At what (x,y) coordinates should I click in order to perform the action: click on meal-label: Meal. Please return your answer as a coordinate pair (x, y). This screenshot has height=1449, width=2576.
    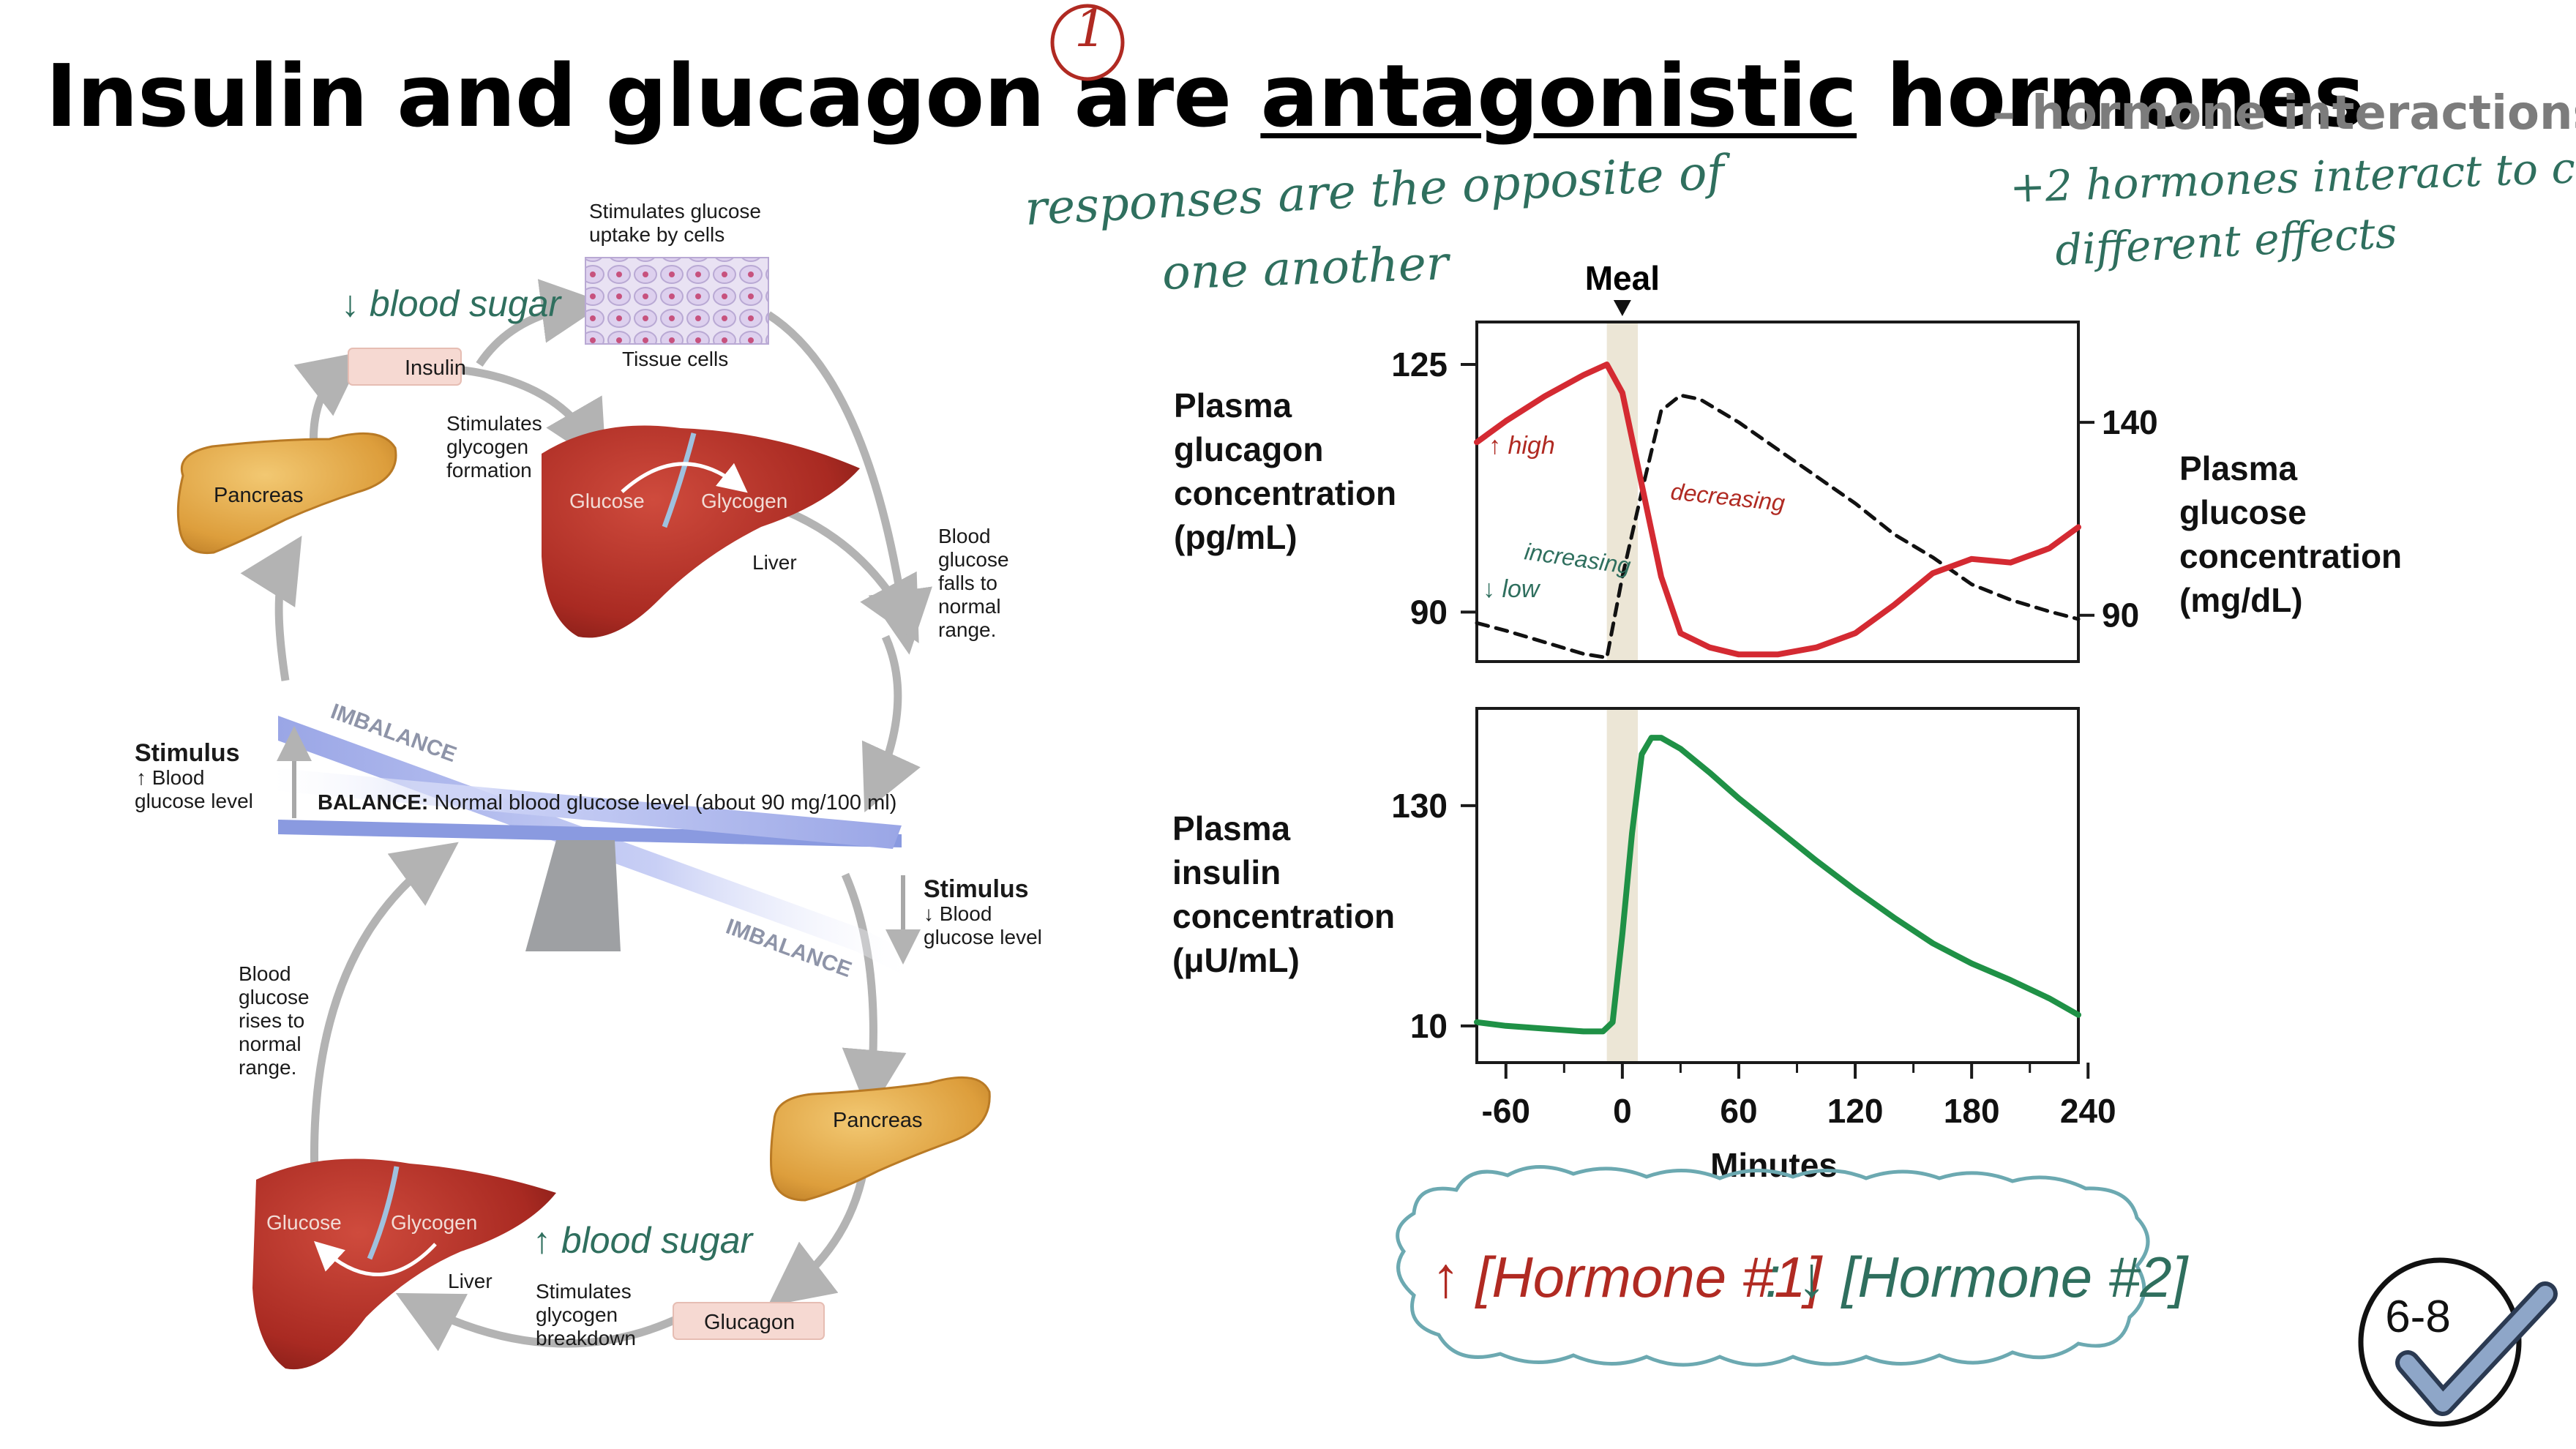
    Looking at the image, I should click on (1622, 278).